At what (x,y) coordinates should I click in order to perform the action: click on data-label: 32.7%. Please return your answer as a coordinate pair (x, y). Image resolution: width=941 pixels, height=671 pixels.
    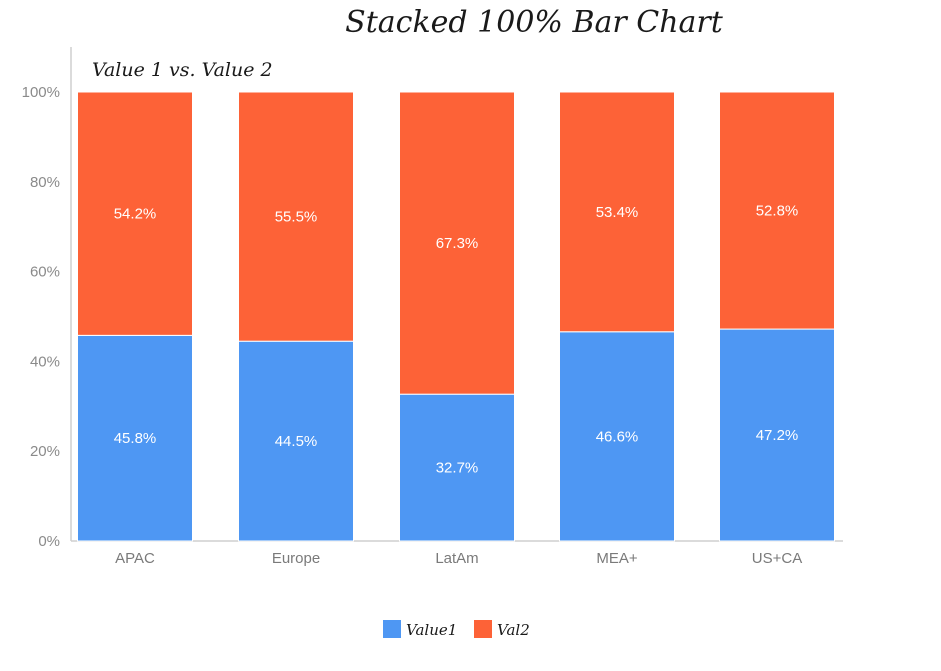
    Looking at the image, I should click on (457, 468).